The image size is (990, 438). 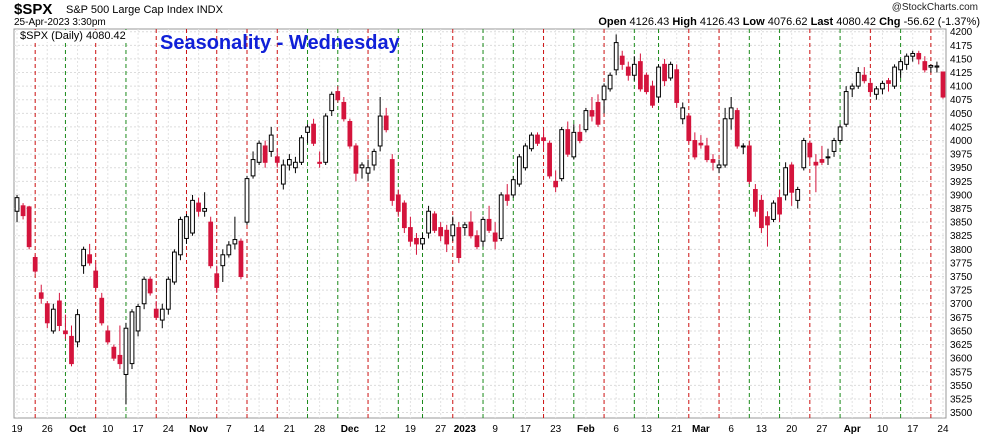 What do you see at coordinates (961, 46) in the screenshot?
I see `y-tick-label: 4175` at bounding box center [961, 46].